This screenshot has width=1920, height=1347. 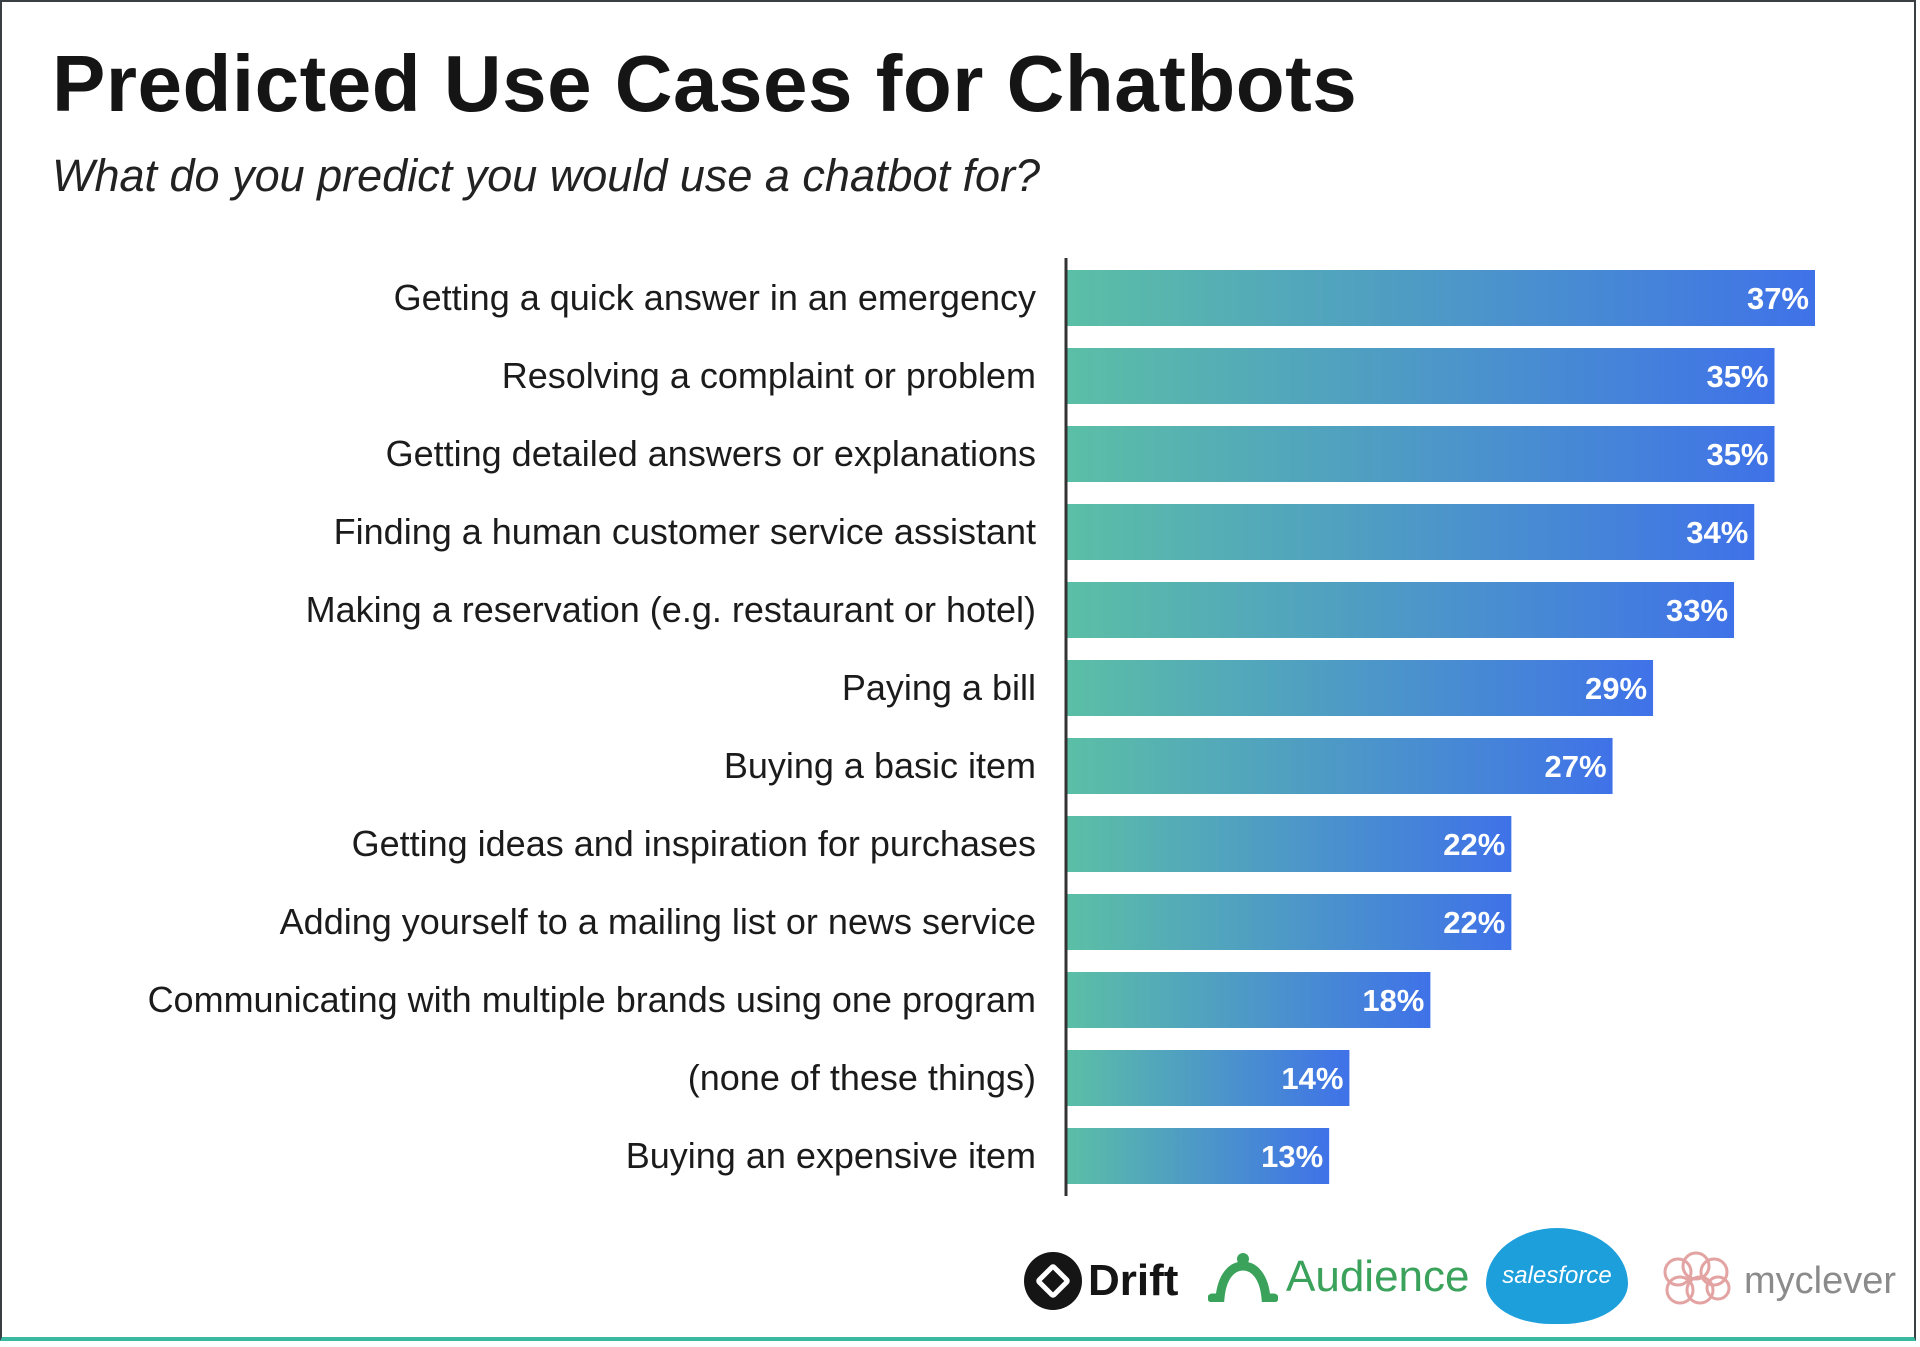 What do you see at coordinates (1393, 1000) in the screenshot?
I see `value-label: 18%` at bounding box center [1393, 1000].